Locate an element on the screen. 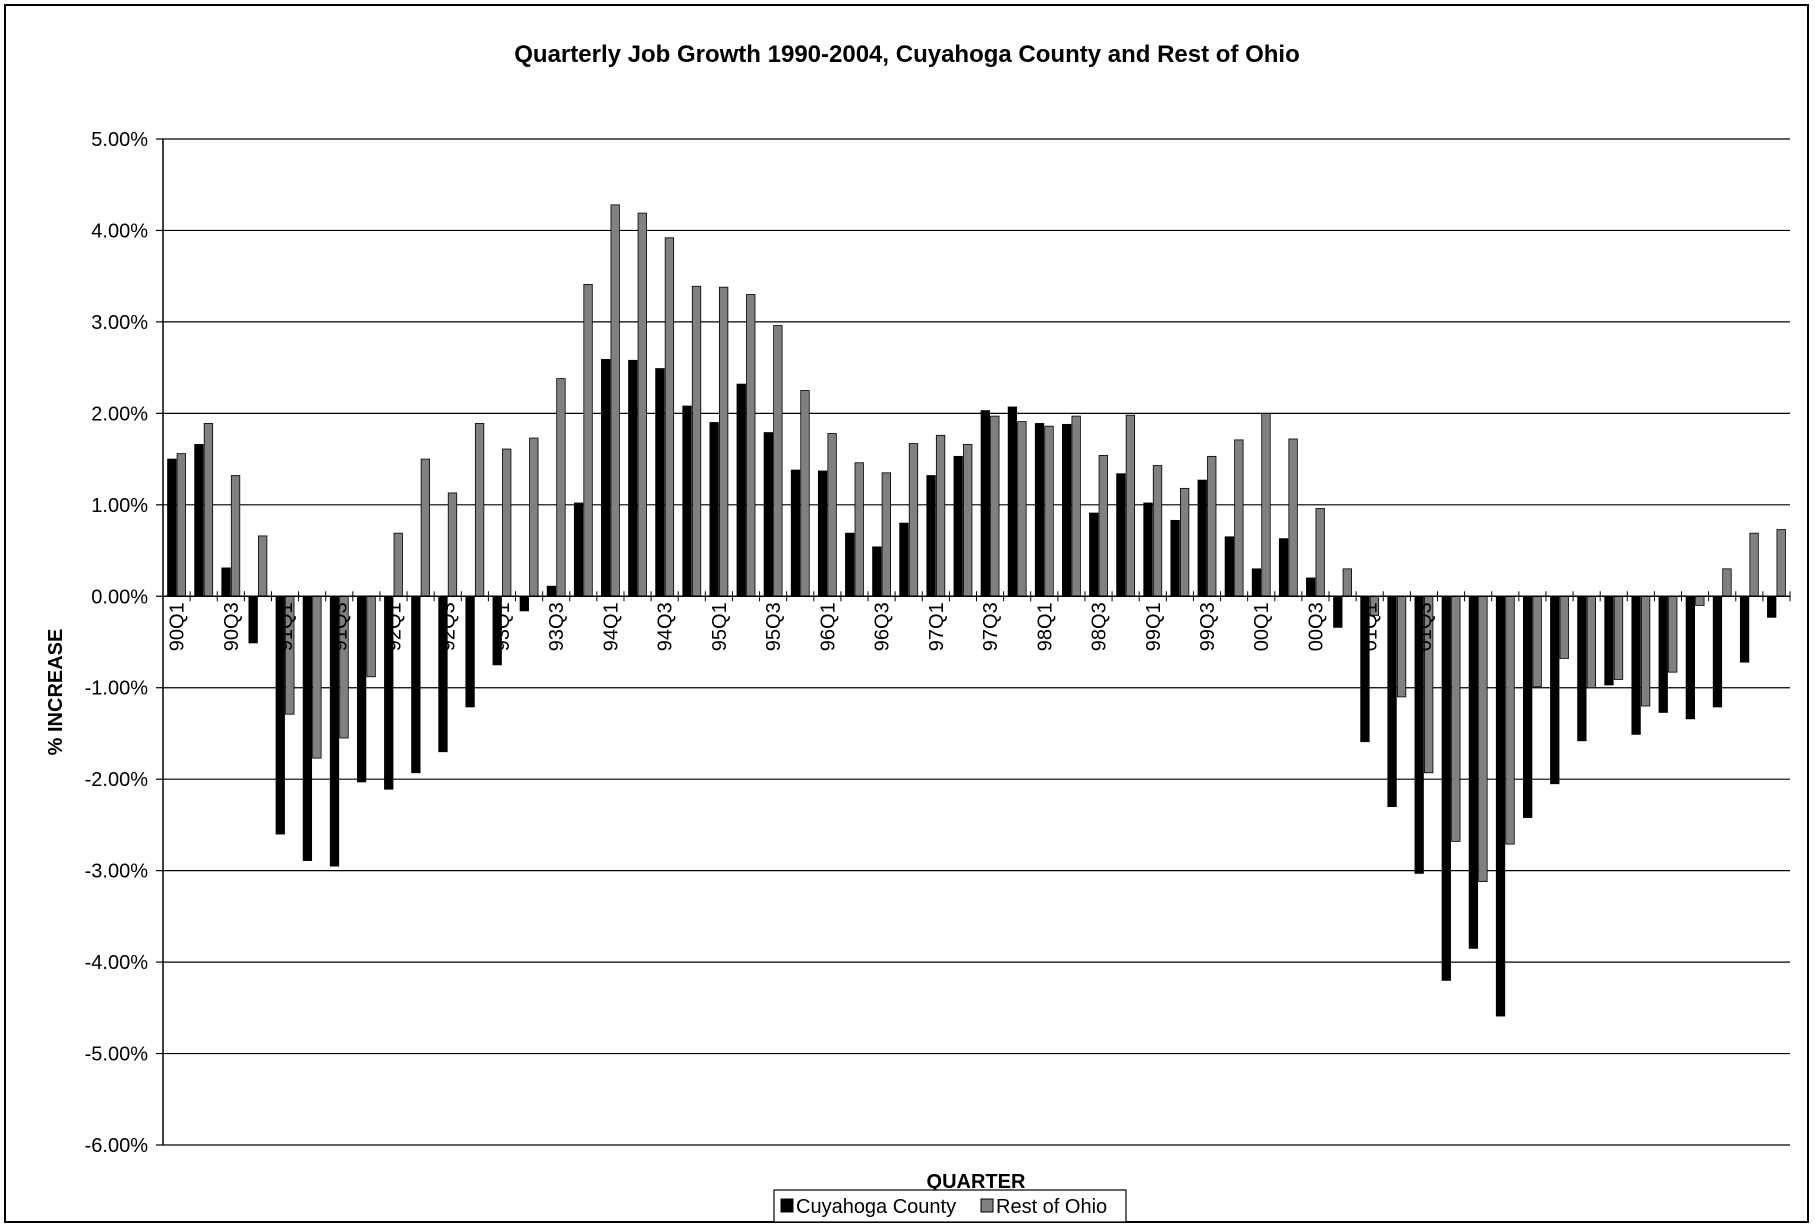 The width and height of the screenshot is (1815, 1227). legend-label: Cuyahoga County is located at coordinates (876, 1207).